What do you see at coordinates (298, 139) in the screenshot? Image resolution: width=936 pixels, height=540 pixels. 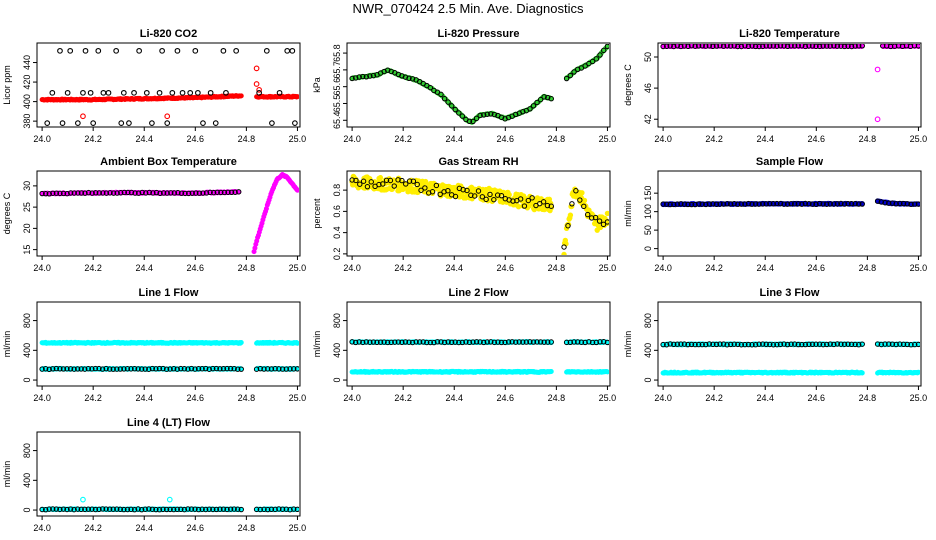 I see `x-tick-label: 25.0` at bounding box center [298, 139].